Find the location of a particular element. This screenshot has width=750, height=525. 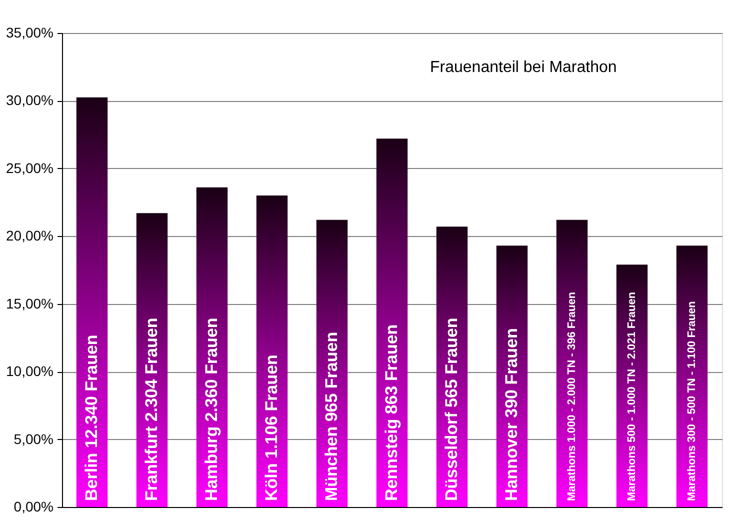

y-tick-label: 20,00% is located at coordinates (30, 236).